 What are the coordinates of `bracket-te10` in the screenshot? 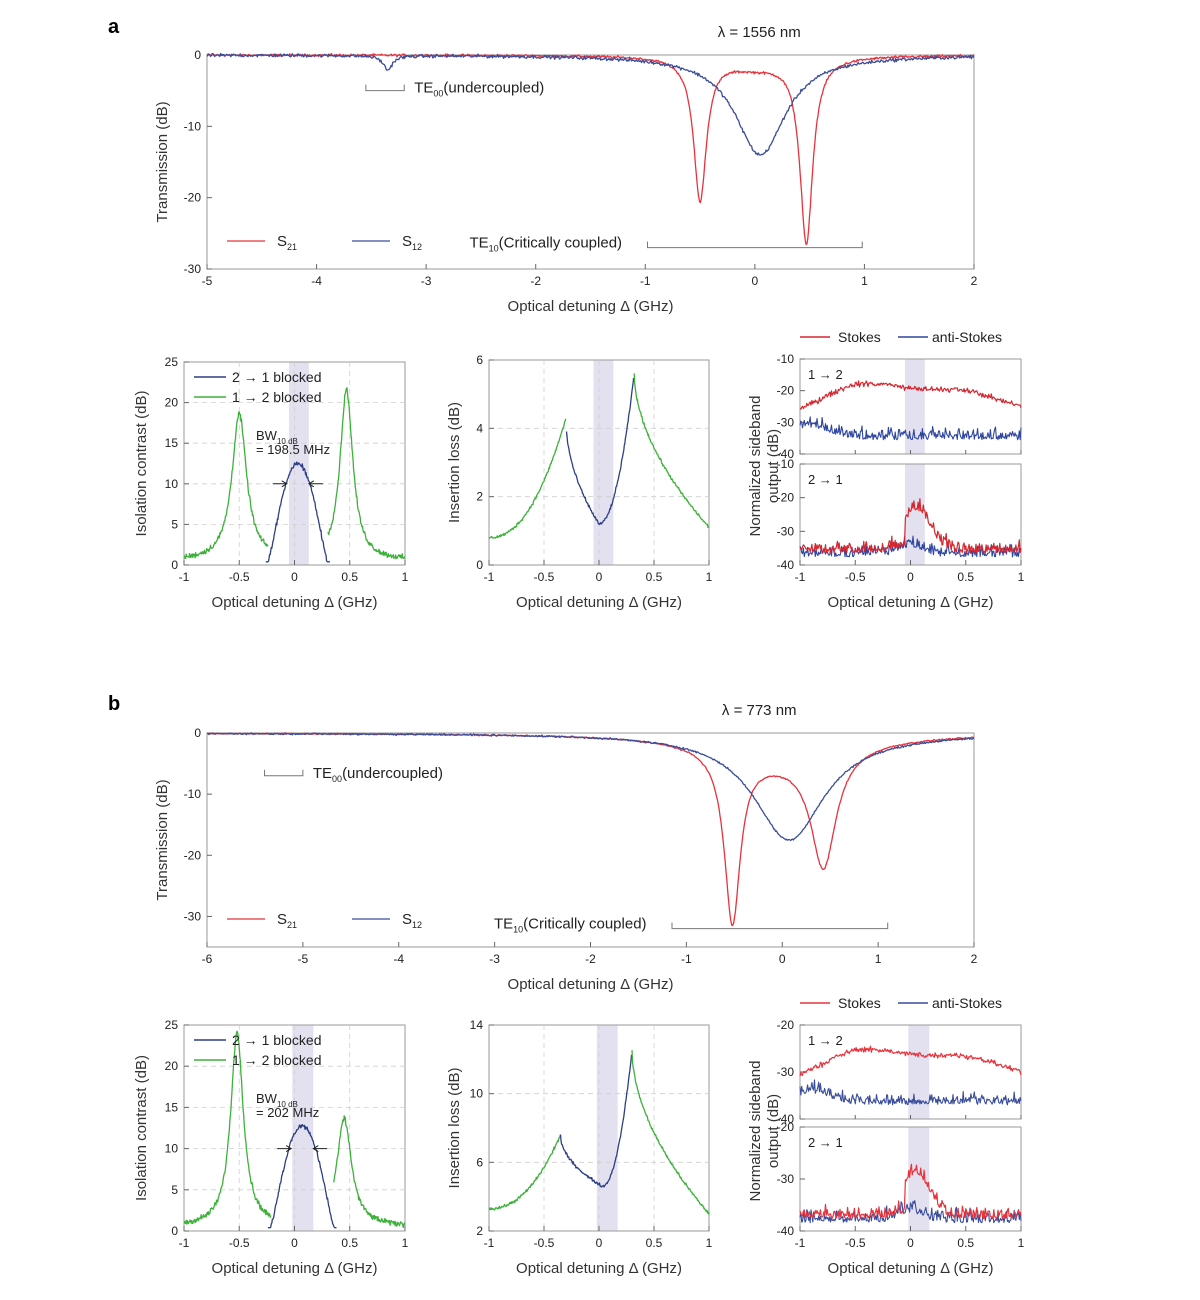 It's located at (754, 245).